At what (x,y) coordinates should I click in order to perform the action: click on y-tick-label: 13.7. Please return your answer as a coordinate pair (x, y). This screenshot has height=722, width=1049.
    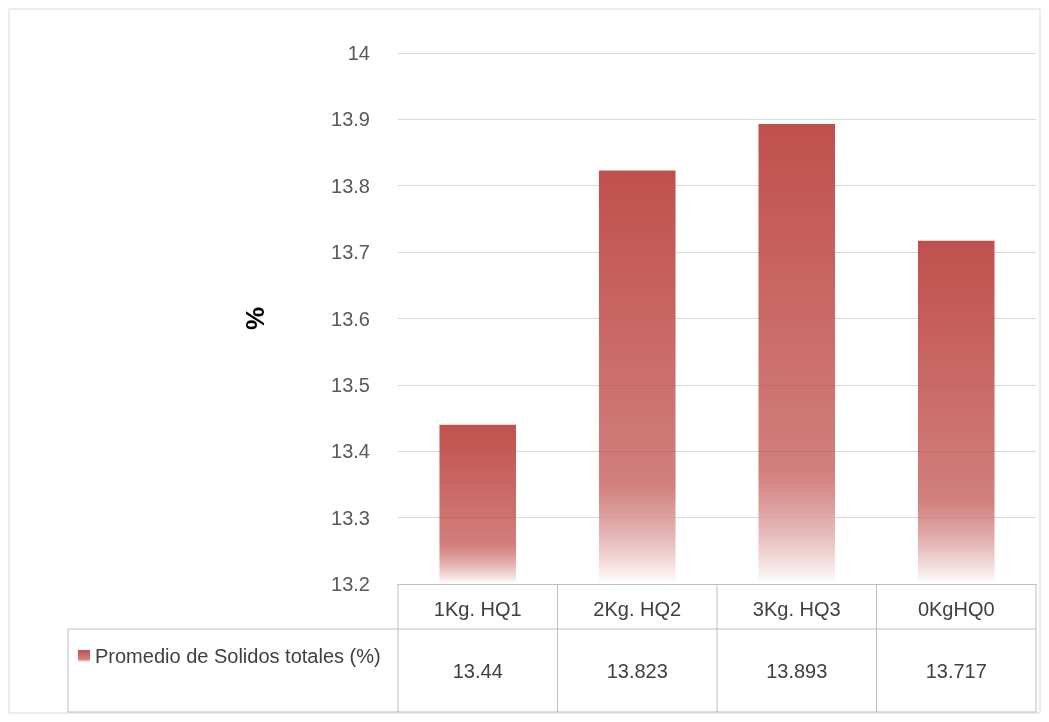
    Looking at the image, I should click on (350, 252).